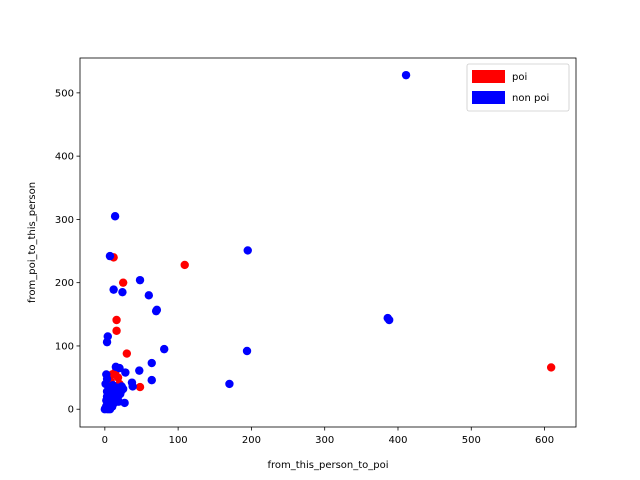 The width and height of the screenshot is (640, 480). I want to click on x-axis-label: from_this_person_to_poi, so click(327, 465).